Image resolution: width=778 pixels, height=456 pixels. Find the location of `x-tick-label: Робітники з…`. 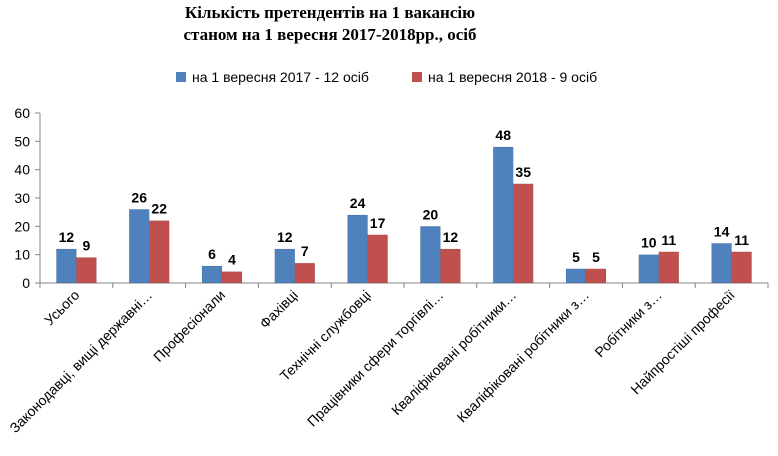

x-tick-label: Робітники з… is located at coordinates (627, 323).